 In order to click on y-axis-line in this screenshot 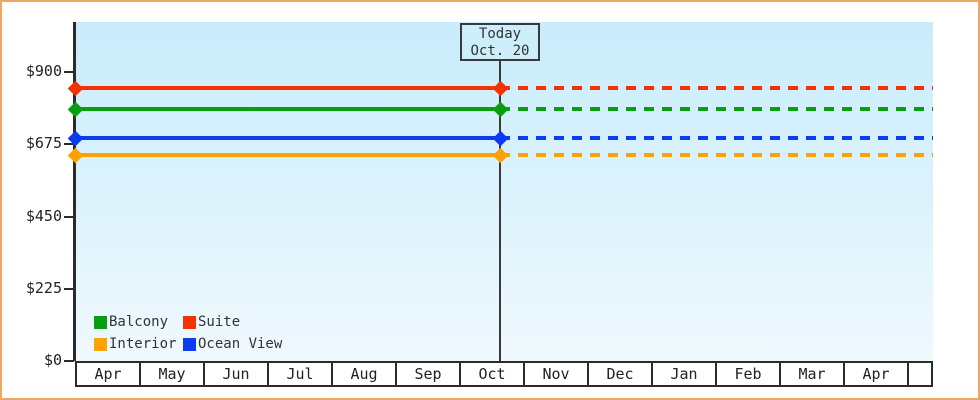, I will do `click(74, 191)`.